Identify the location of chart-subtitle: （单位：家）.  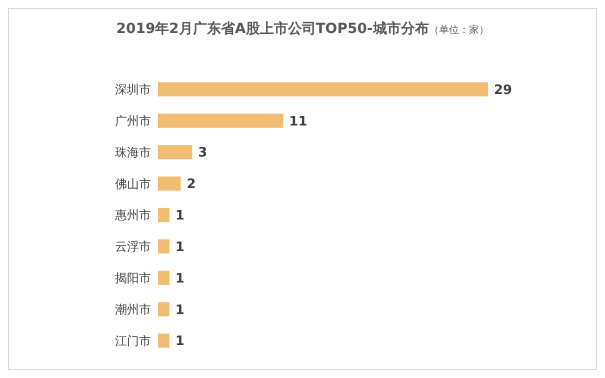
(458, 30).